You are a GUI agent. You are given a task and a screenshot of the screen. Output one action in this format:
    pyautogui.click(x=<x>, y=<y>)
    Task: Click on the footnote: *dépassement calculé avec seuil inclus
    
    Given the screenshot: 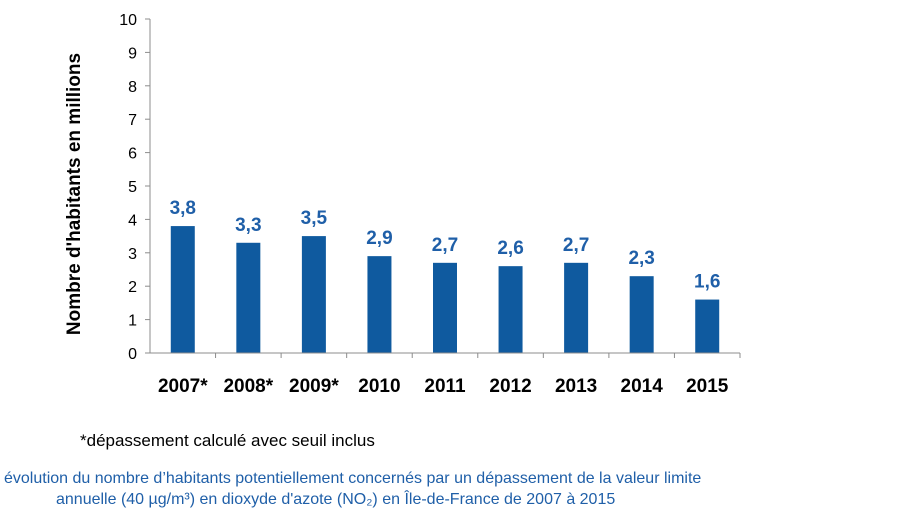 What is the action you would take?
    pyautogui.click(x=227, y=440)
    